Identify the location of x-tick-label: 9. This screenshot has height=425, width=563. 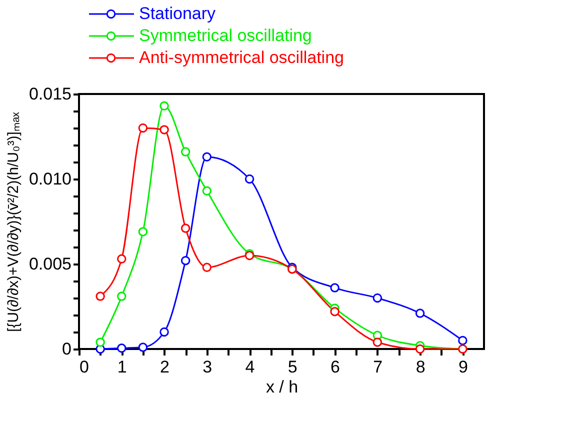
(463, 367).